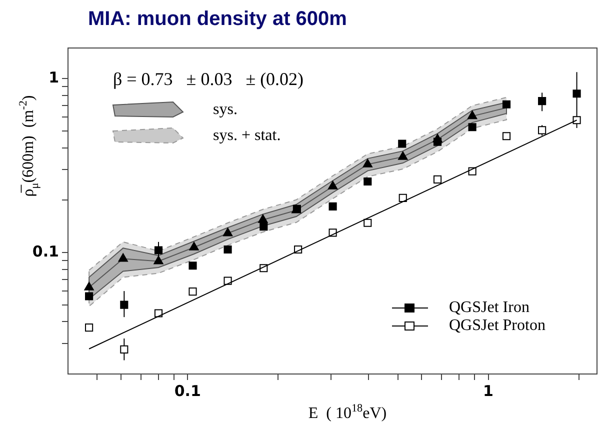 The width and height of the screenshot is (603, 426). I want to click on legend-label: QGSJet Proton, so click(497, 325).